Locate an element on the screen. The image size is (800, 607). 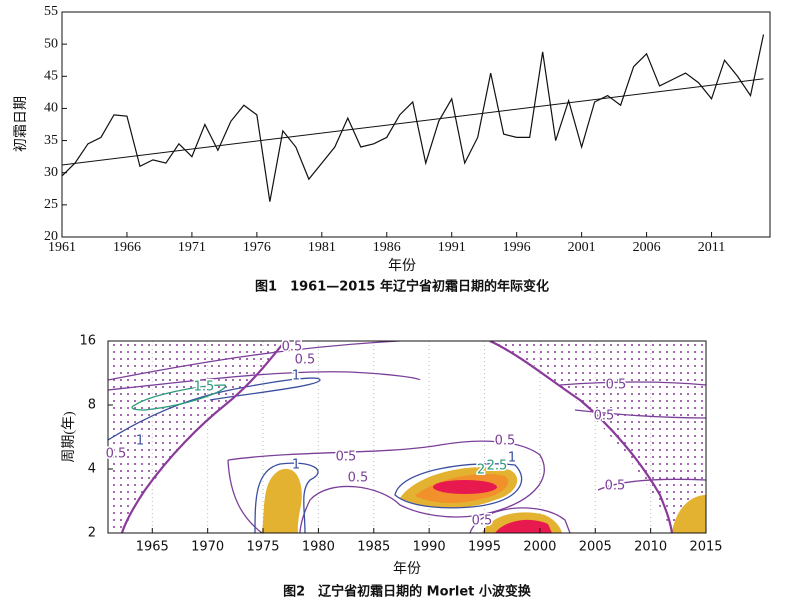
y-tick-label: 4 is located at coordinates (92, 469).